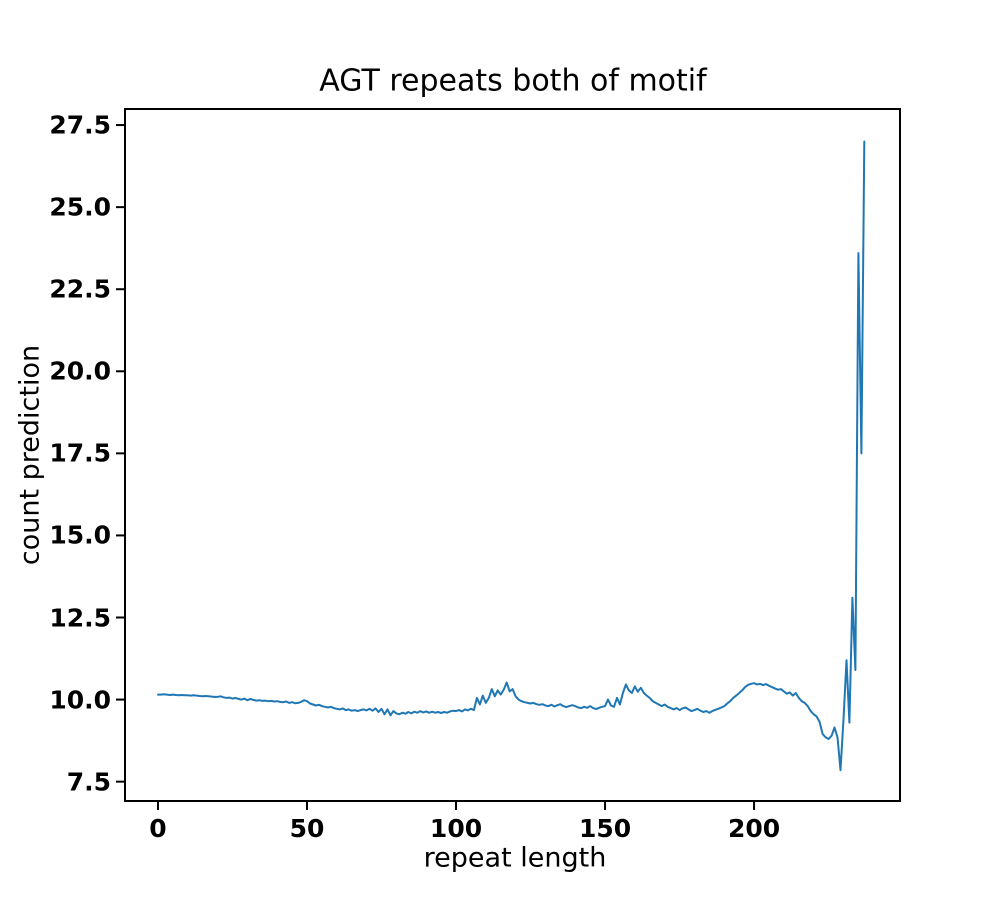  Describe the element at coordinates (515, 858) in the screenshot. I see `x-axis-label: repeat length` at that location.